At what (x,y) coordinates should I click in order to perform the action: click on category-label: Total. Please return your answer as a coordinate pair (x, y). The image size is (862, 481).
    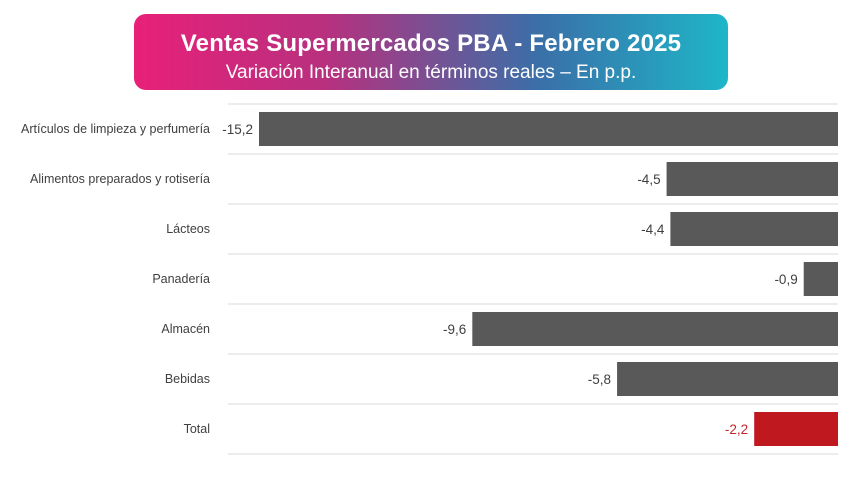
    Looking at the image, I should click on (197, 429).